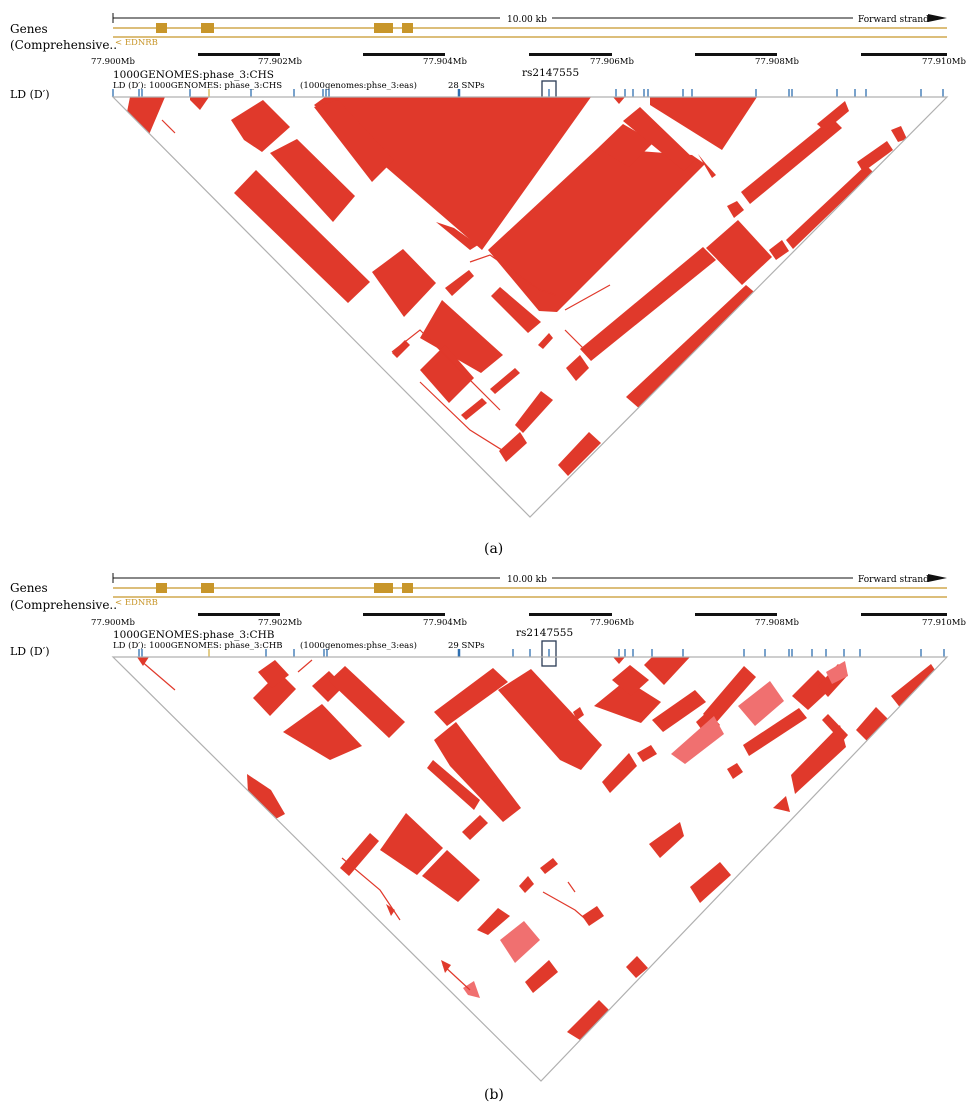 The image size is (968, 1104). I want to click on snp-count: 29 SNPs, so click(466, 646).